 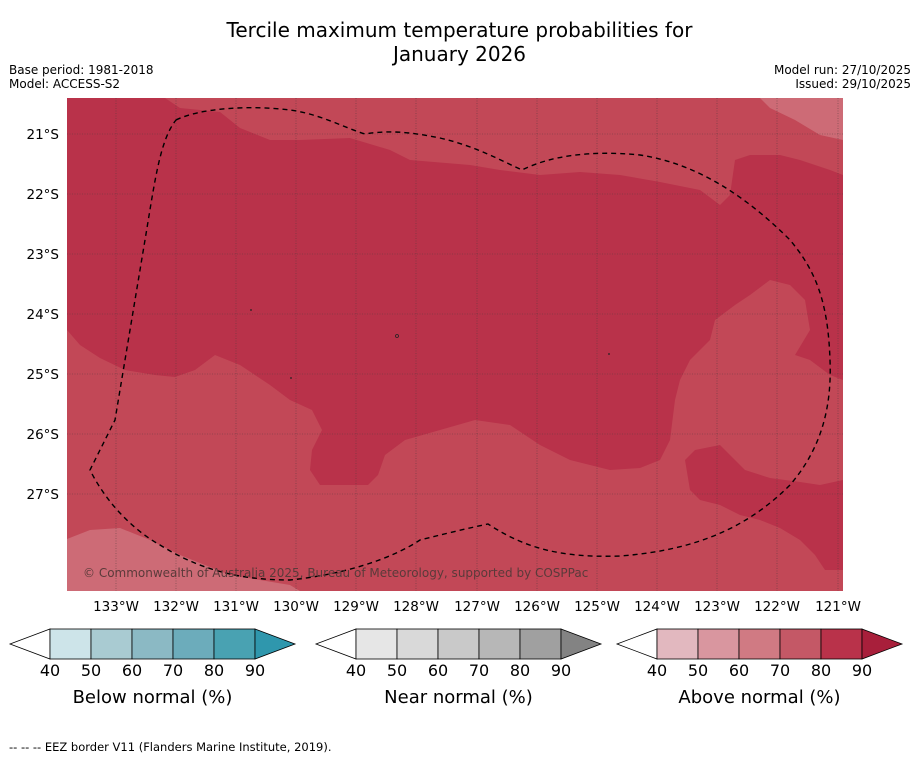 I want to click on lat-label: 26°S, so click(x=43, y=435).